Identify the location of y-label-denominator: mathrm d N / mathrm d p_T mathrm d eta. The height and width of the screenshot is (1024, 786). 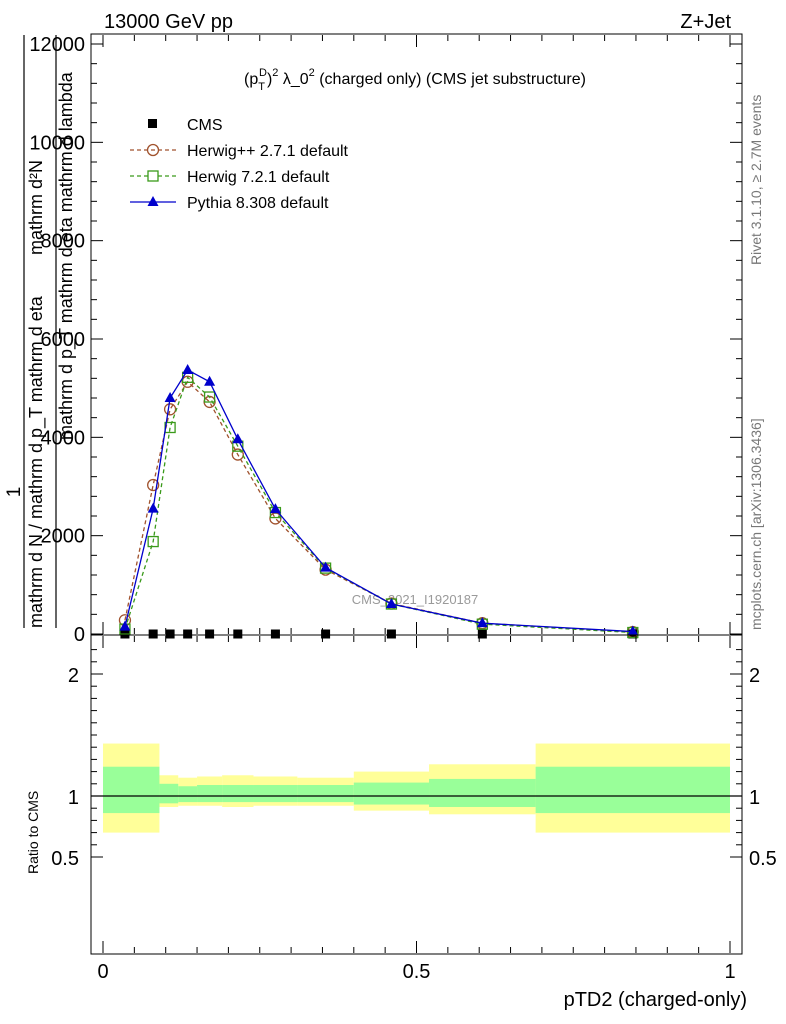
(36, 461).